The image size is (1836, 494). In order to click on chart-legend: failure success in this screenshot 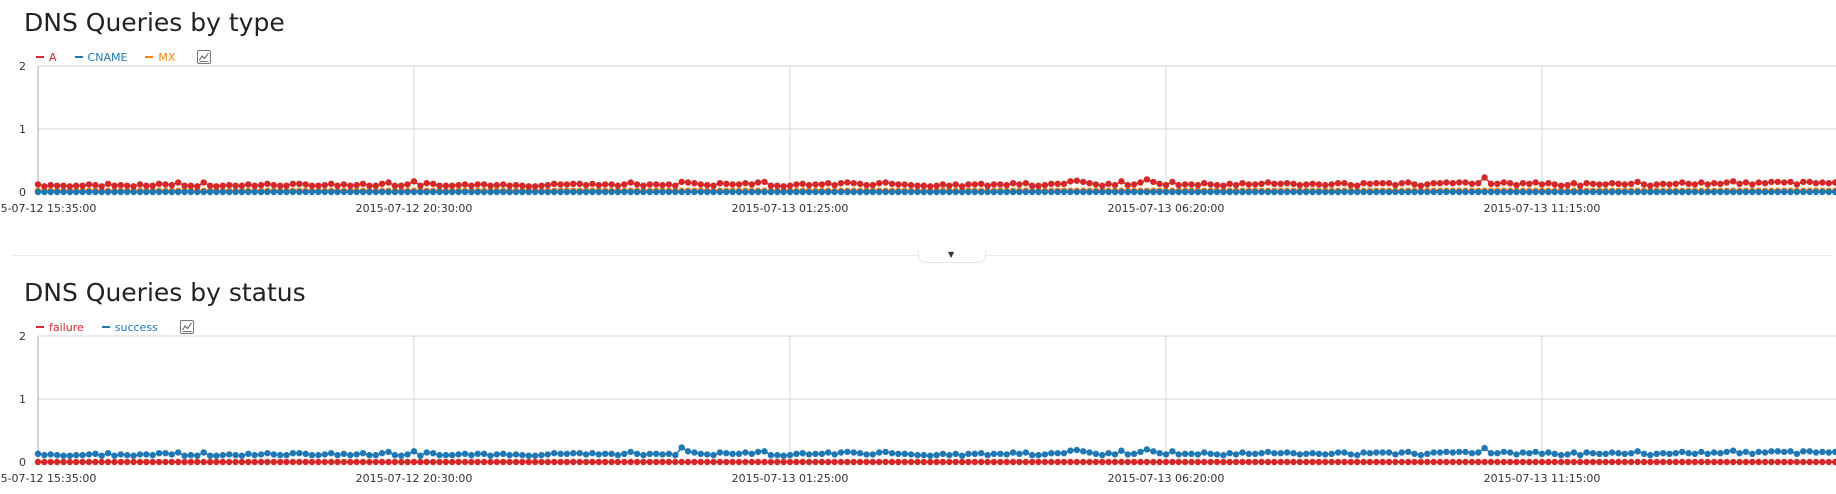, I will do `click(115, 327)`.